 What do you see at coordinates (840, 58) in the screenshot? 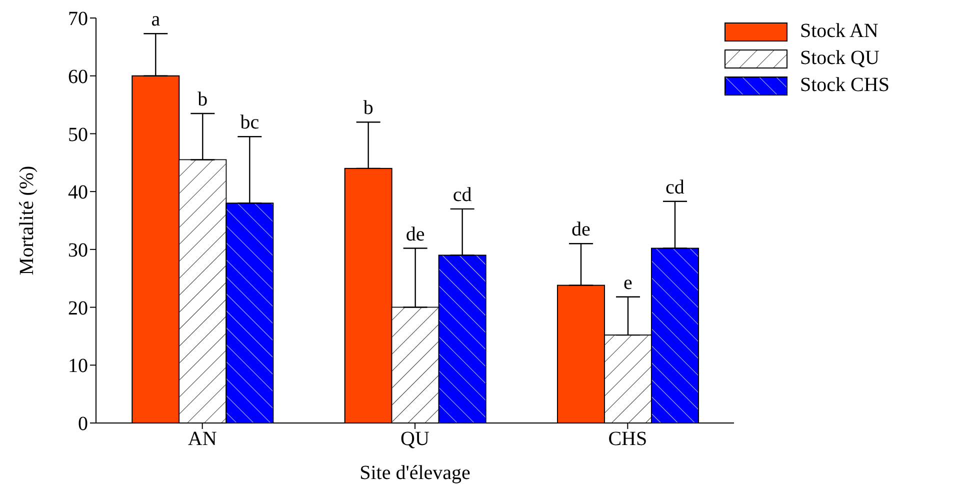
I see `legend-label: Stock QU` at bounding box center [840, 58].